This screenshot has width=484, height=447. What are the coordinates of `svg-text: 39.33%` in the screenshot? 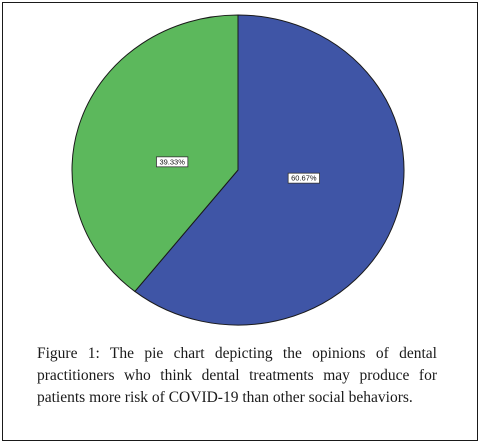 It's located at (172, 161).